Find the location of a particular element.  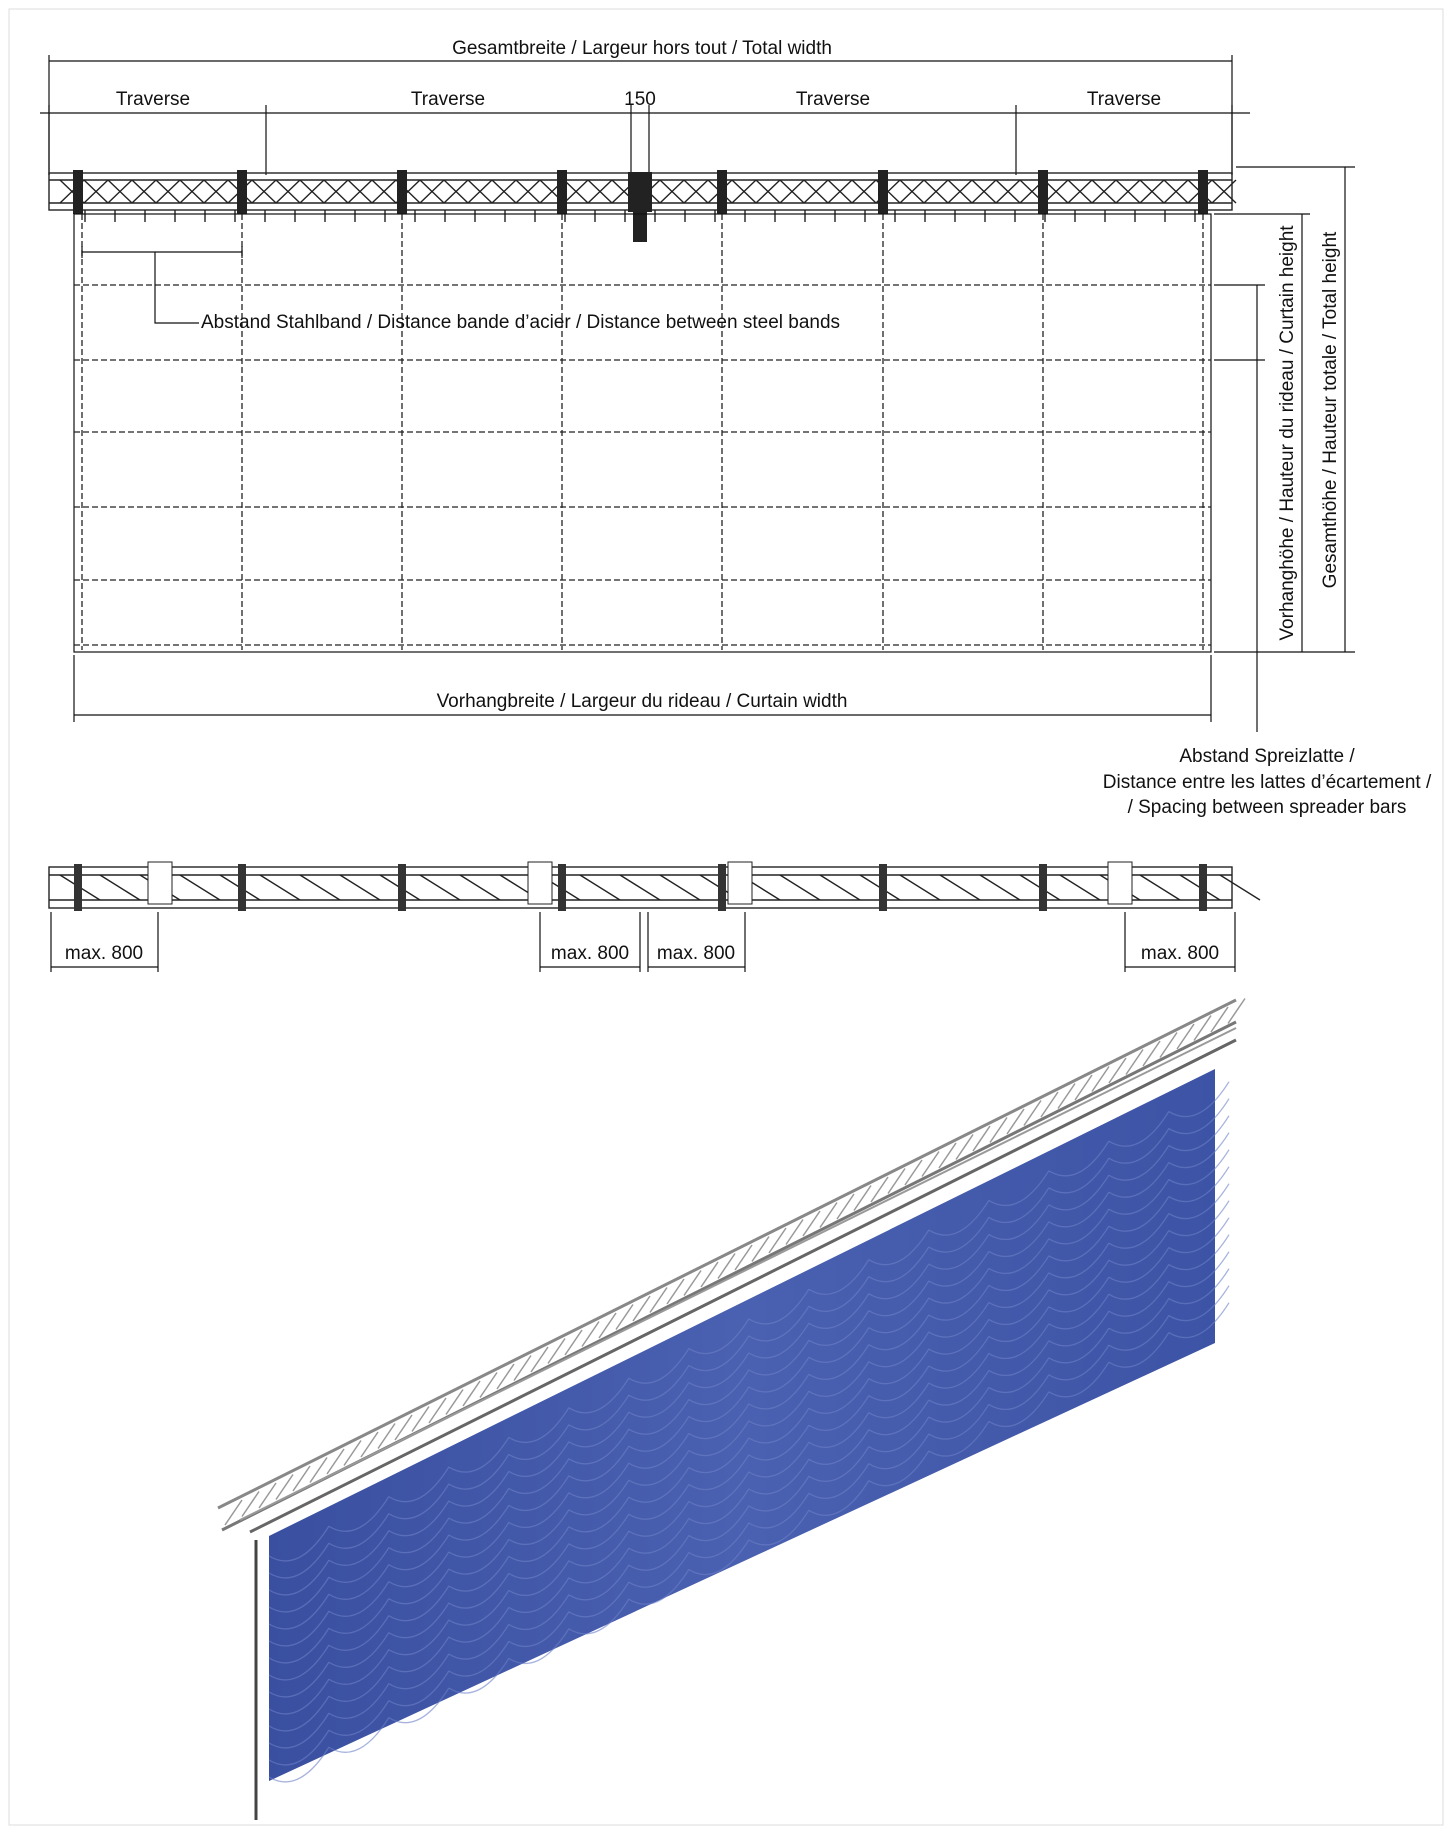

dim-line is located at coordinates (1239, 508).